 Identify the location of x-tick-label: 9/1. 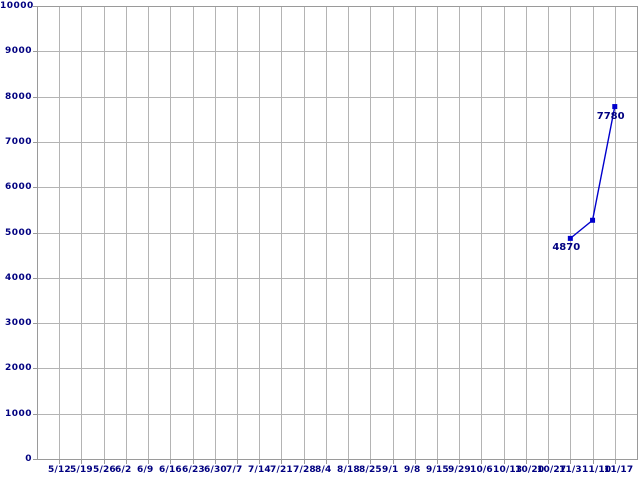
(390, 470).